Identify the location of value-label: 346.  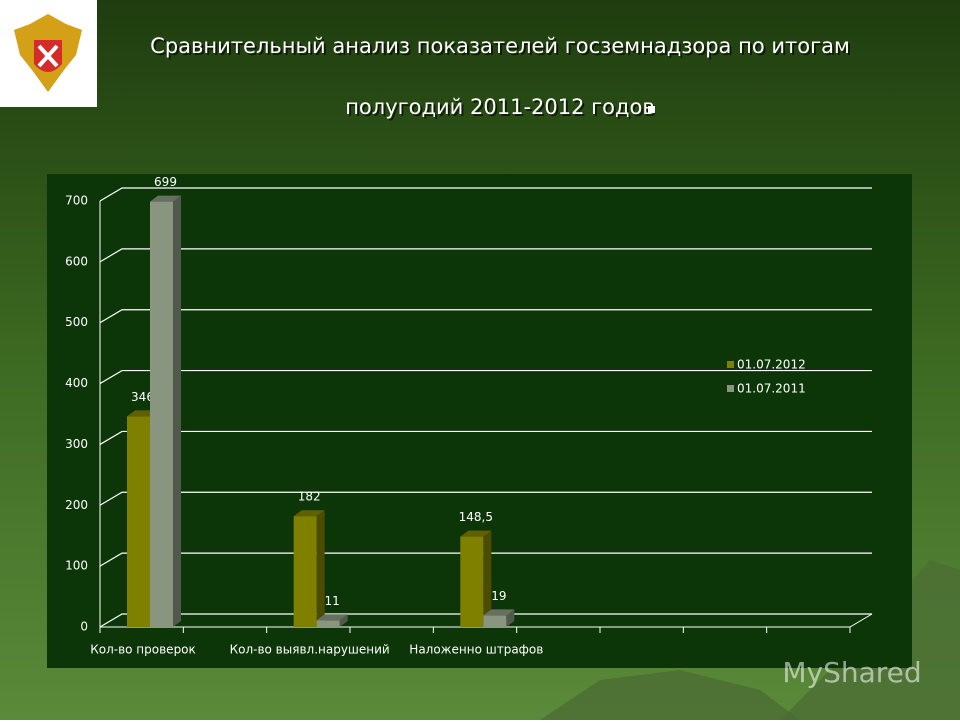
(142, 397).